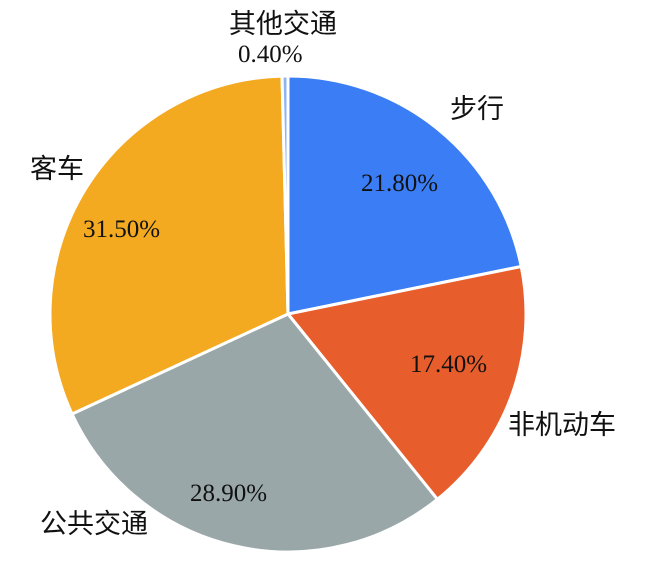 This screenshot has height=583, width=648. I want to click on pct-non-motor: 17.40%, so click(448, 364).